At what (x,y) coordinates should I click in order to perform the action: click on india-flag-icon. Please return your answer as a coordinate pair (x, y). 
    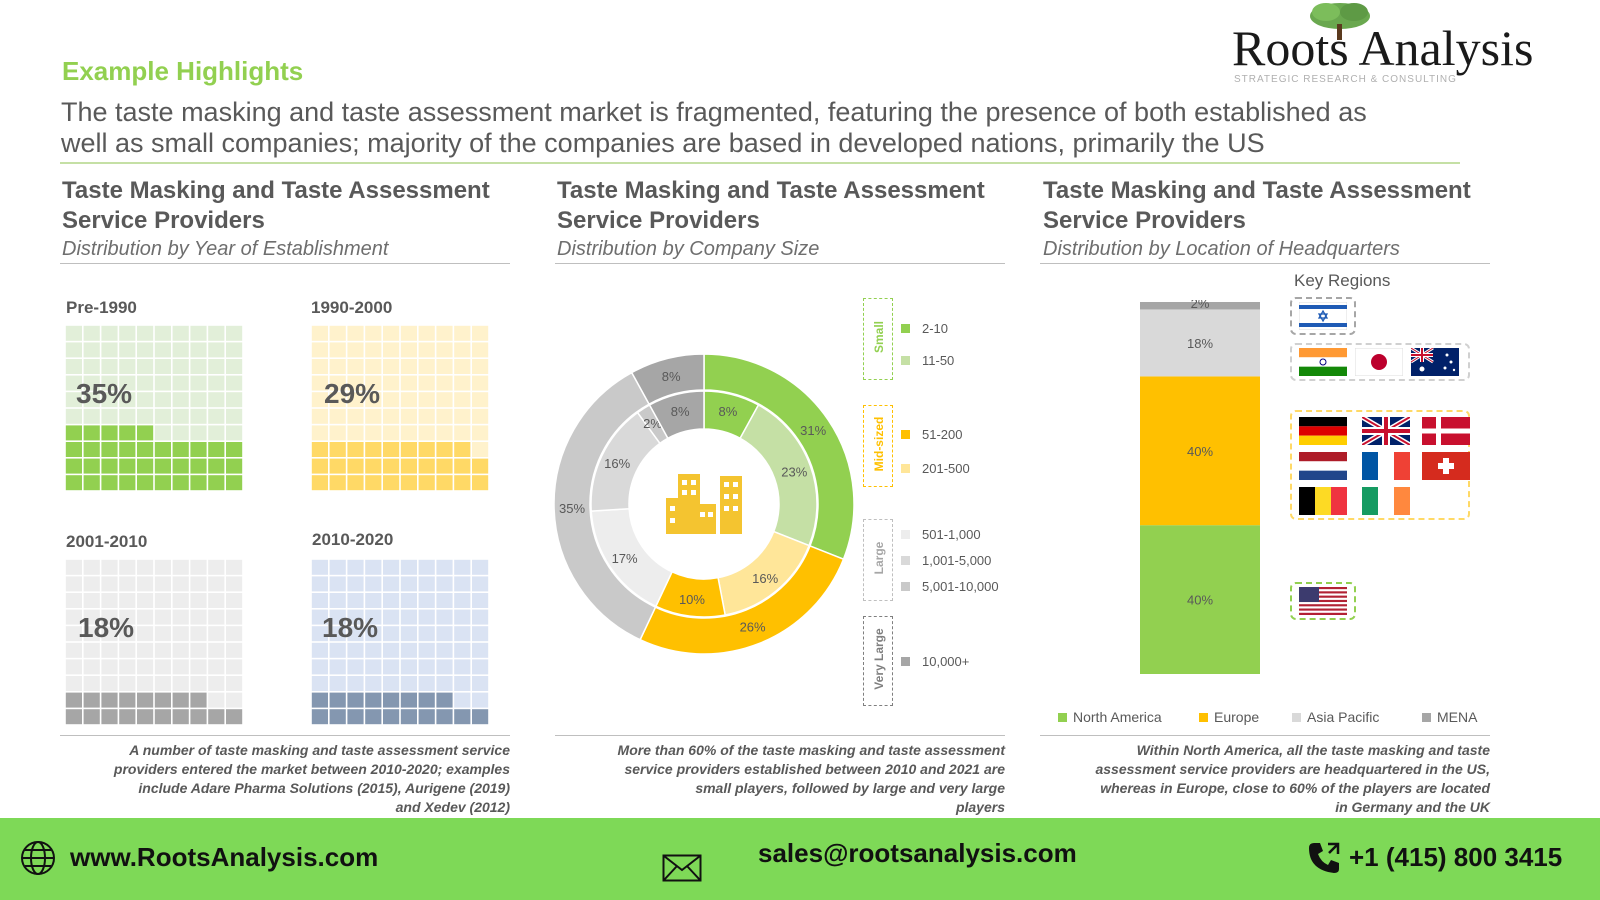
    Looking at the image, I should click on (1323, 362).